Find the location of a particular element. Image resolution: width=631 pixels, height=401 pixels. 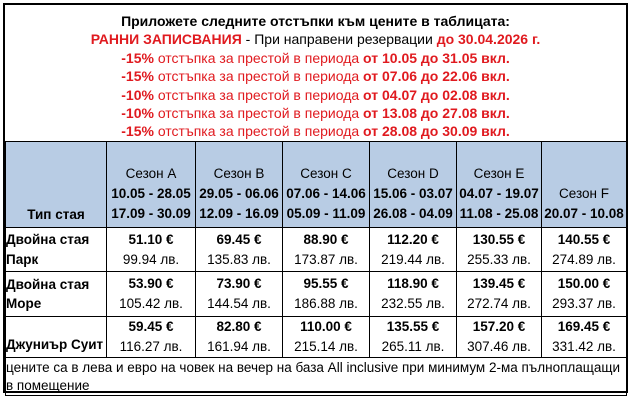

price-bgn: 144.54 лв. is located at coordinates (239, 303).